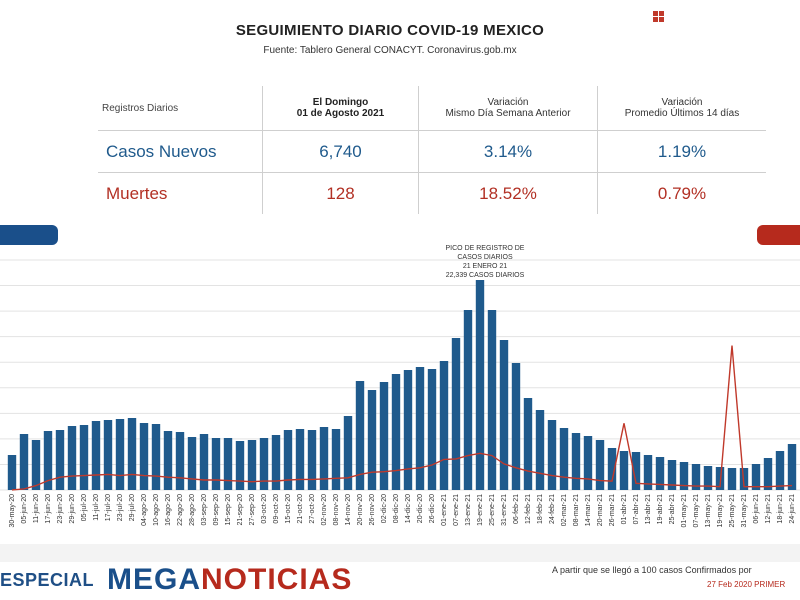 This screenshot has height=600, width=800. Describe the element at coordinates (792, 509) in the screenshot. I see `x-tick-label: 24-jun-21` at that location.